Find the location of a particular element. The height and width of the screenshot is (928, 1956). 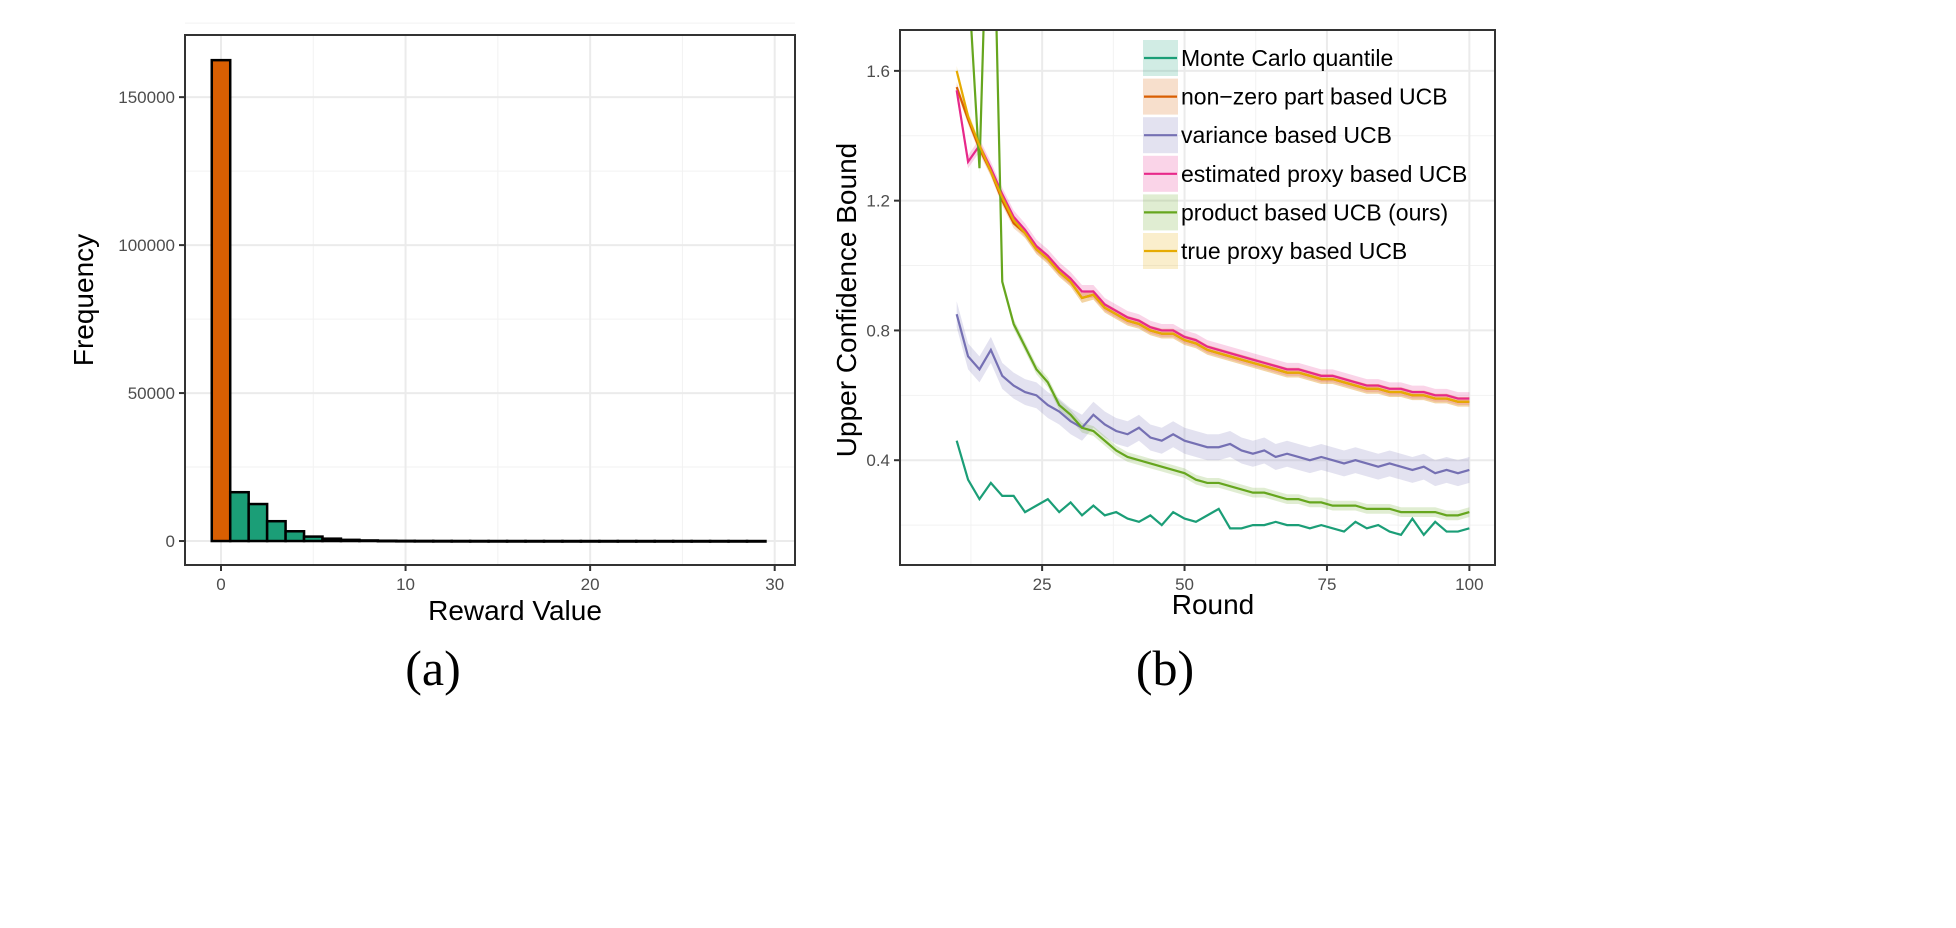

x-tick-label: 75 is located at coordinates (1326, 584).